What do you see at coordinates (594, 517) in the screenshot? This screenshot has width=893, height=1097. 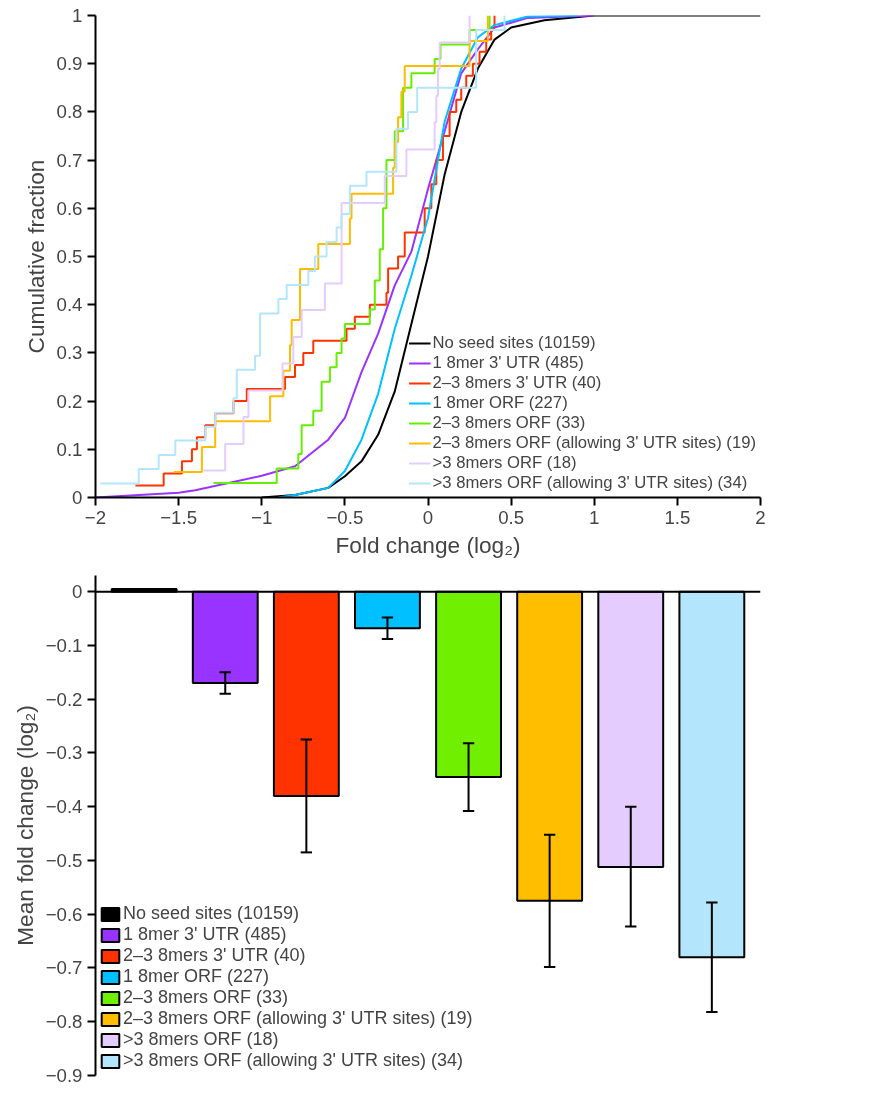 I see `x-tick-label: 1` at bounding box center [594, 517].